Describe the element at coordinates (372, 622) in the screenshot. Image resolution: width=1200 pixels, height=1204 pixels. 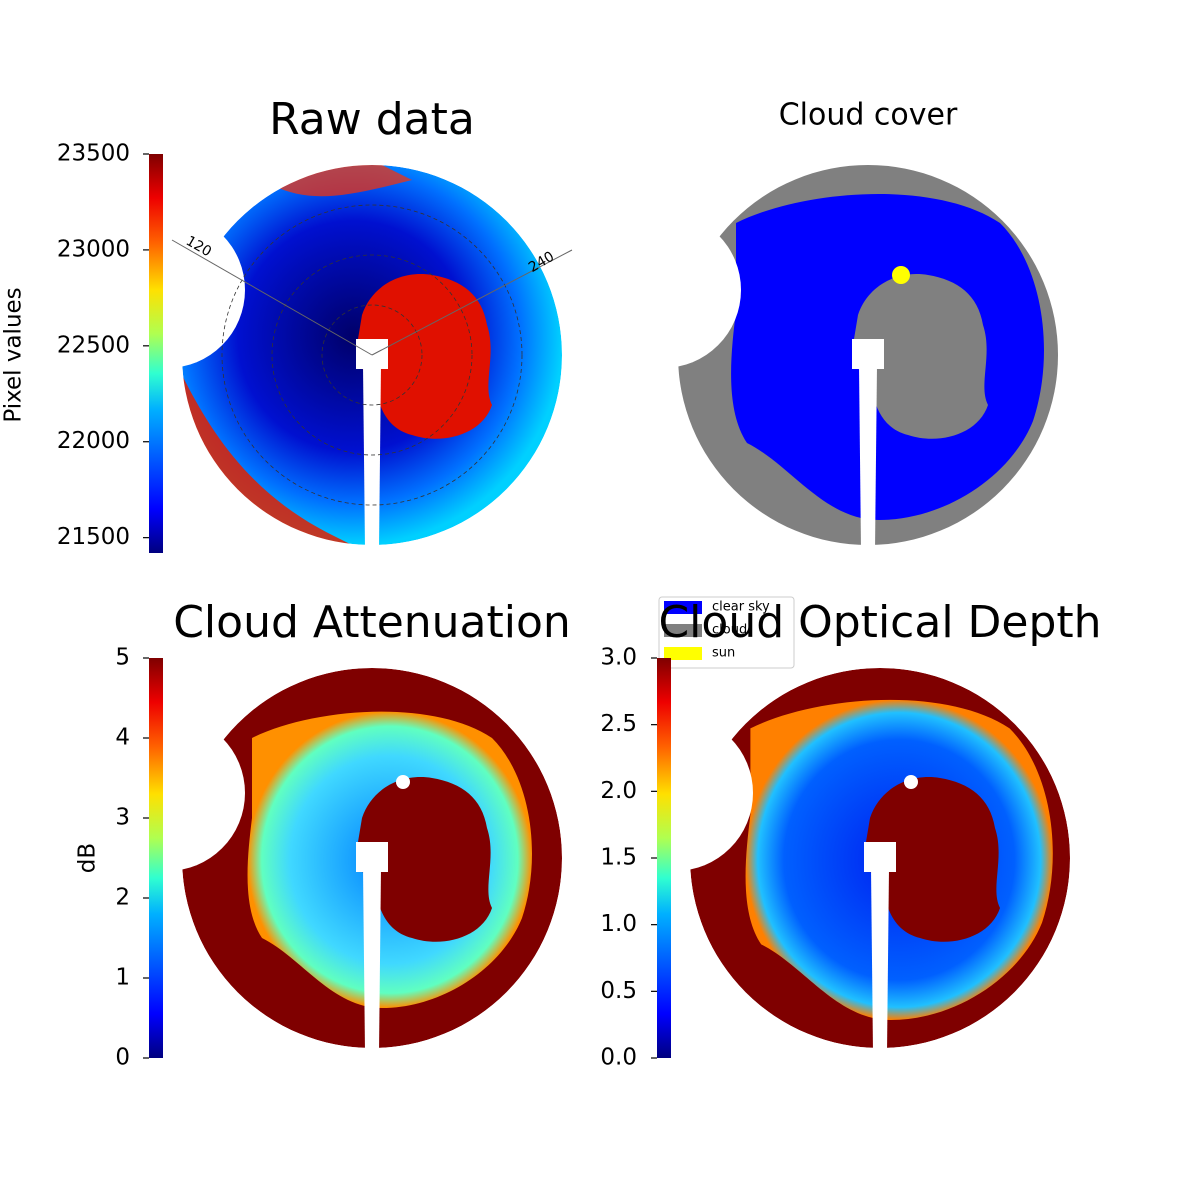
I see `panel-title: Cloud Attenuation` at that location.